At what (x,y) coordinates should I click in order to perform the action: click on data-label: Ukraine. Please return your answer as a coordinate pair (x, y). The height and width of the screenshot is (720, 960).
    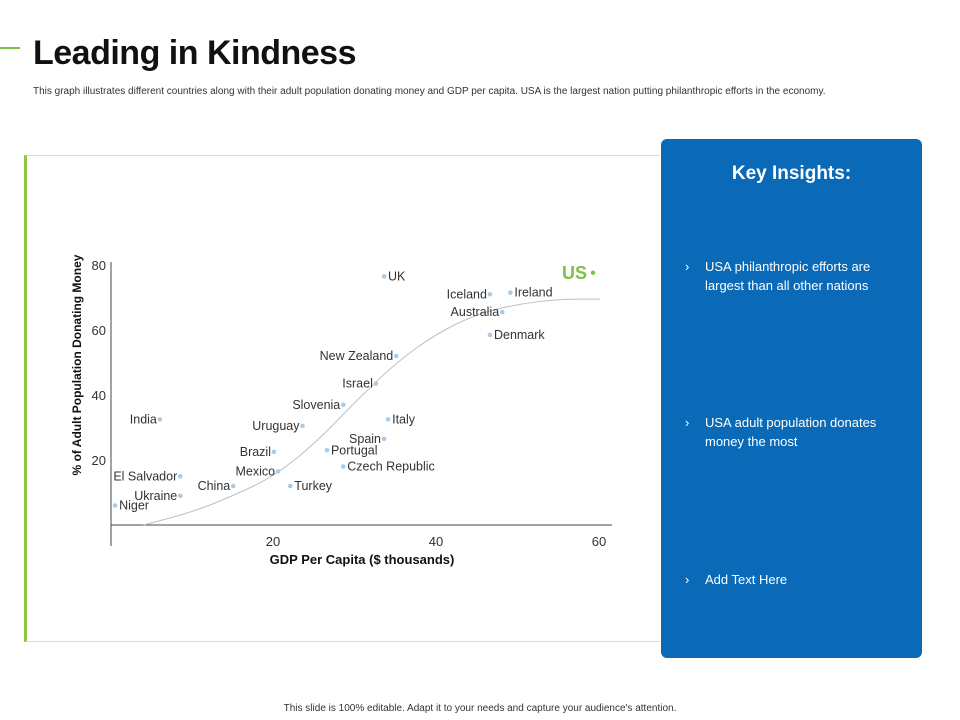
    Looking at the image, I should click on (155, 496).